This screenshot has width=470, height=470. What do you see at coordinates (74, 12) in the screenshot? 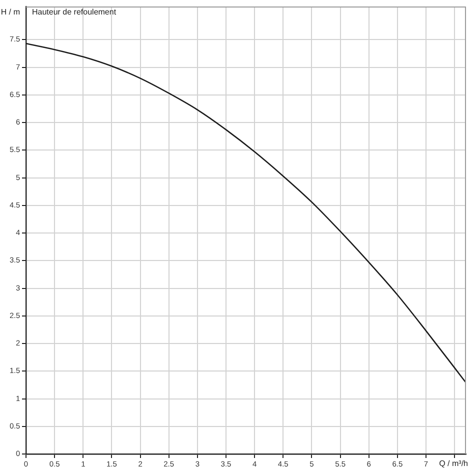
I see `chart-title: Hauteur de refoulement` at bounding box center [74, 12].